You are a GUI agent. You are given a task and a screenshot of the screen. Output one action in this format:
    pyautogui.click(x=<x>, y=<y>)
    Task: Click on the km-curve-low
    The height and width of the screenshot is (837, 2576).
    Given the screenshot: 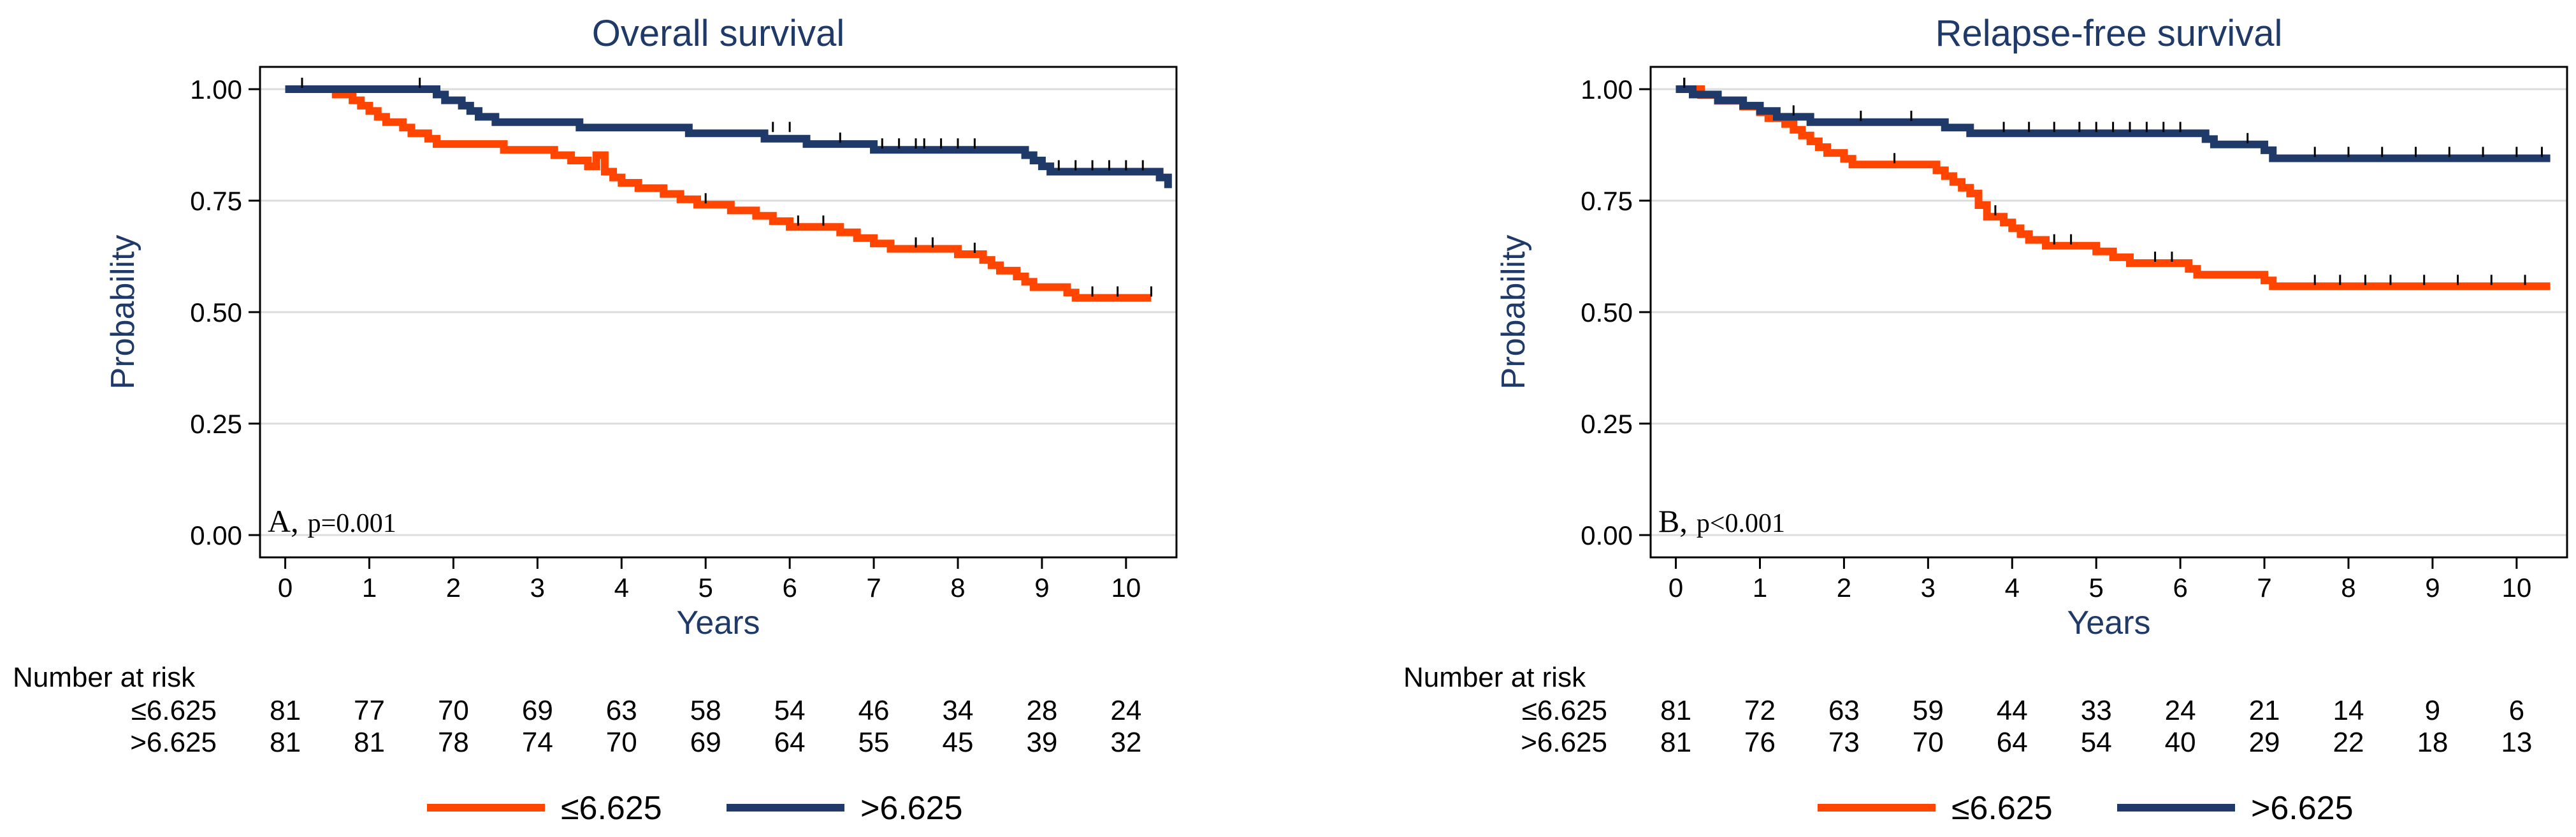 What is the action you would take?
    pyautogui.click(x=718, y=193)
    